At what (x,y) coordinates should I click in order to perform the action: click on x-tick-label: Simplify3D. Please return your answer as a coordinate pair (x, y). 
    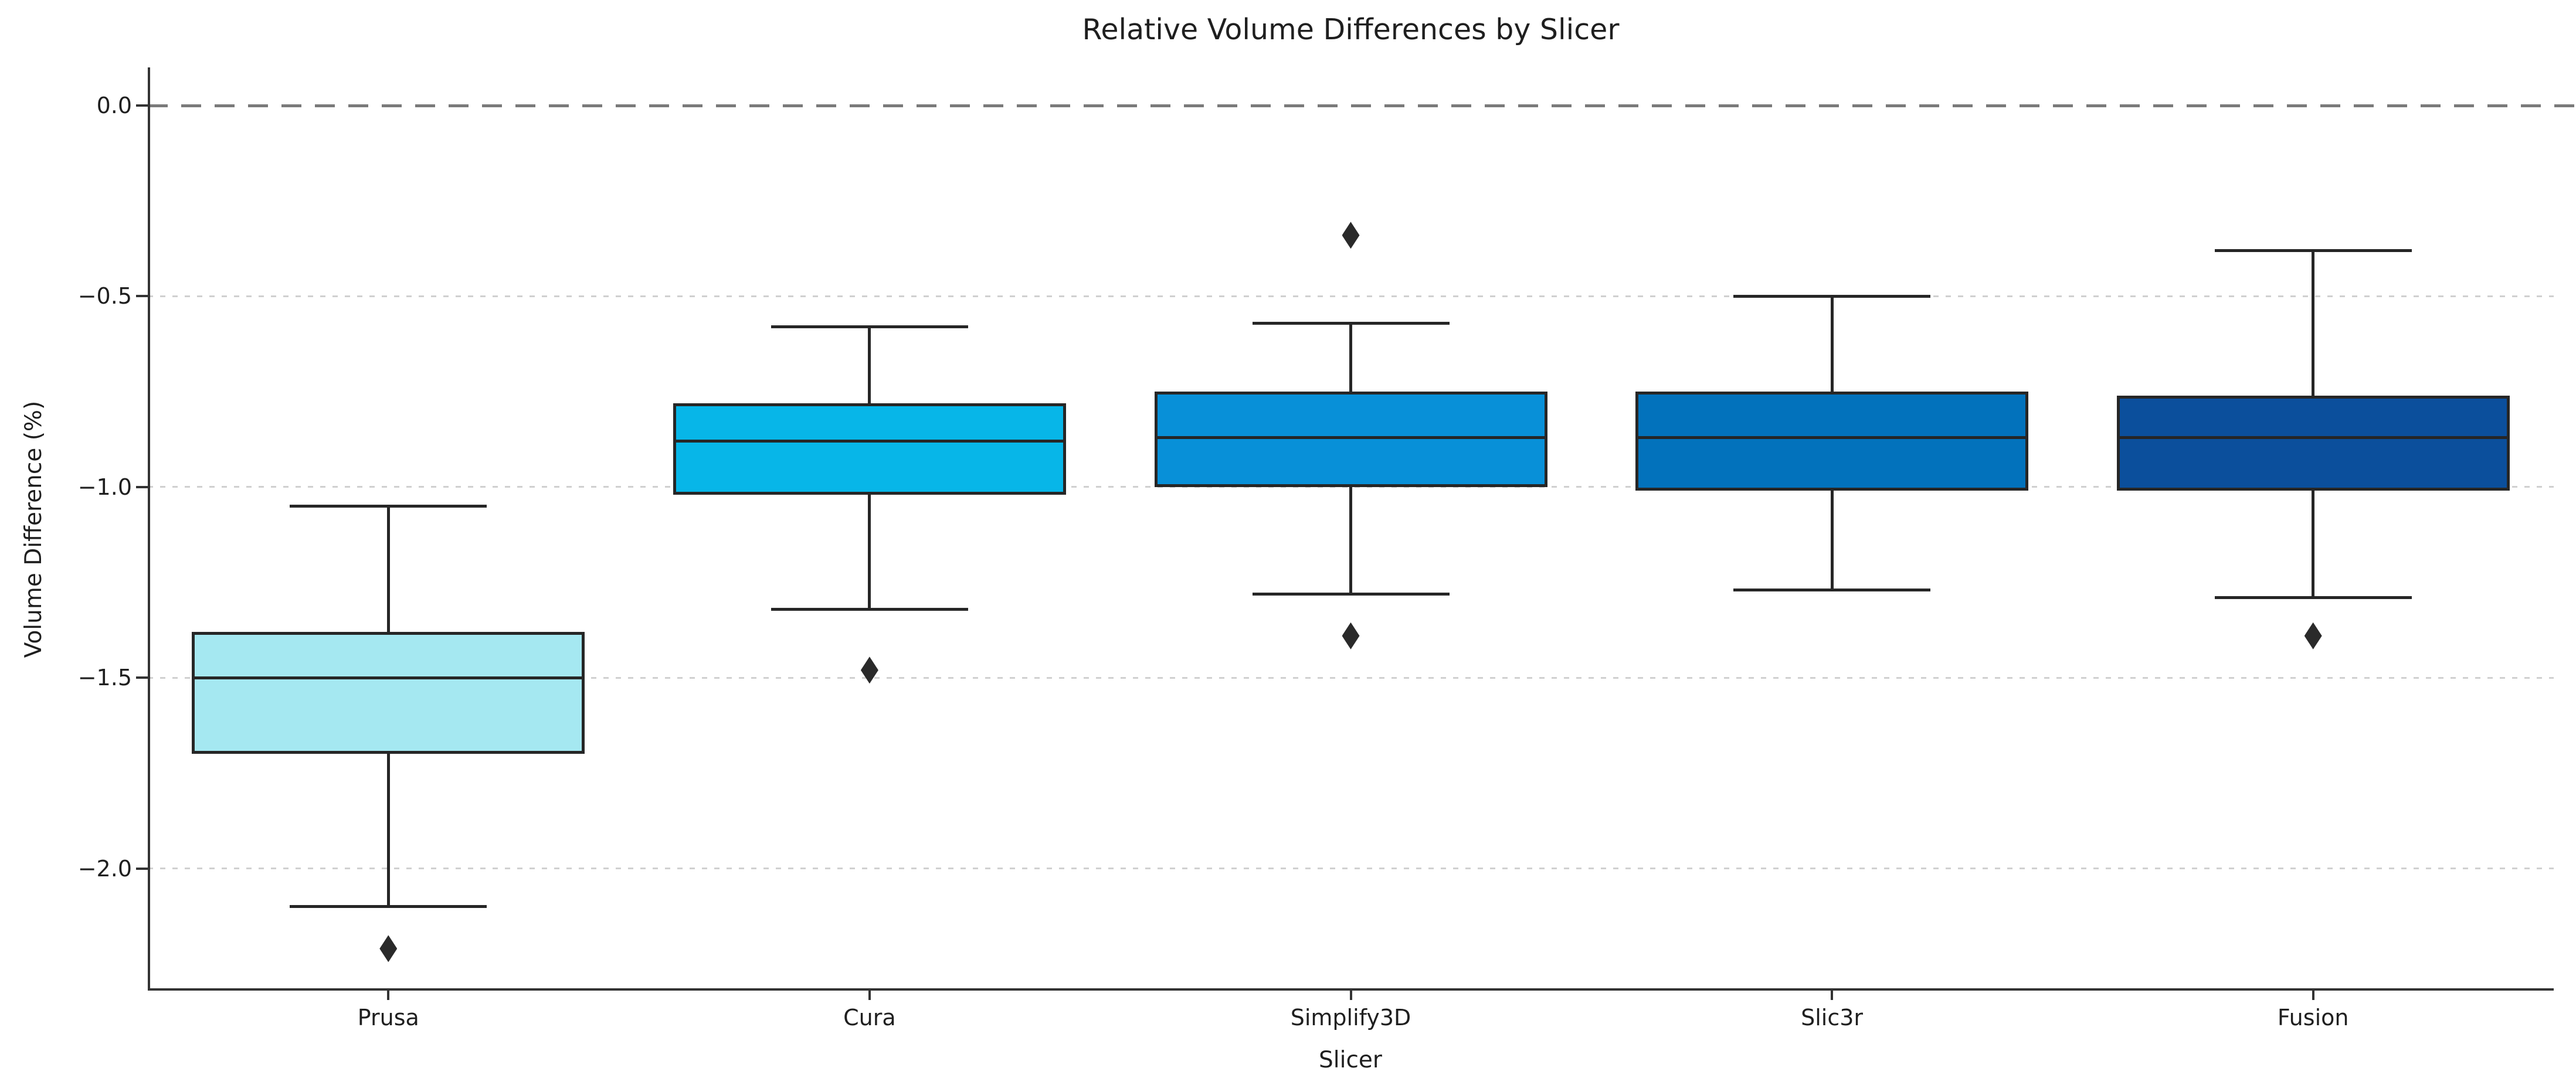
    Looking at the image, I should click on (1350, 1018).